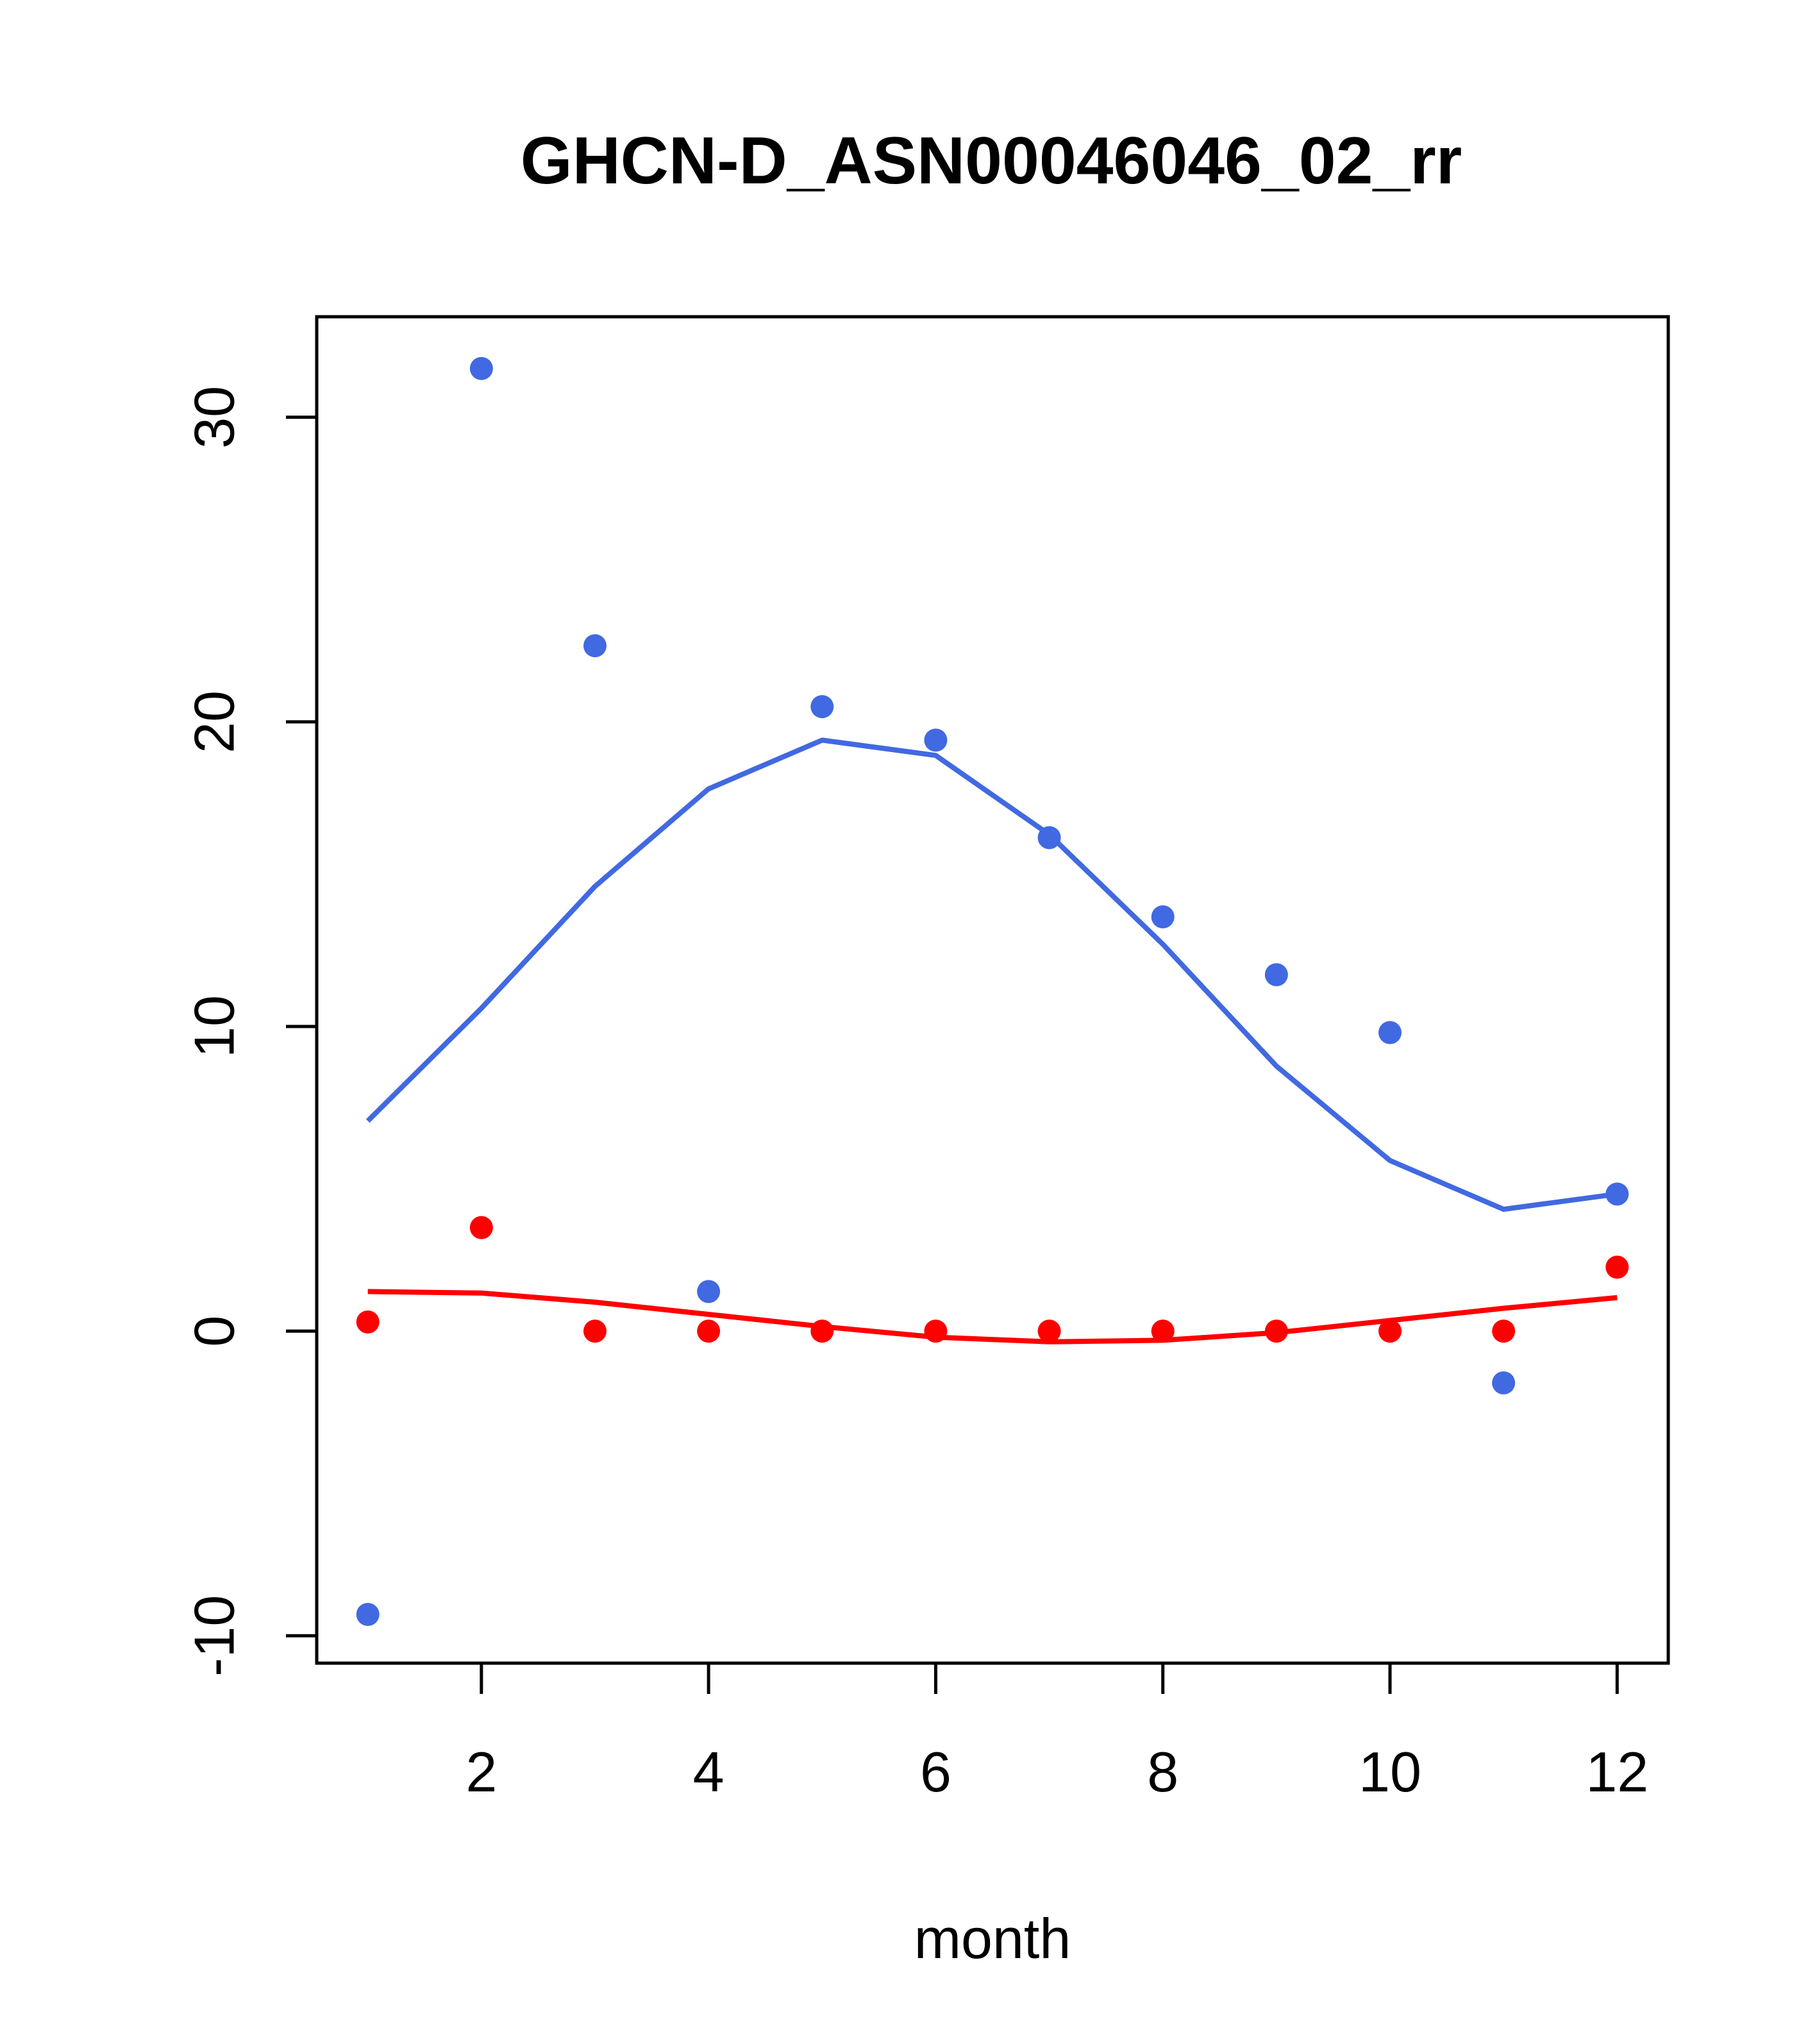 The width and height of the screenshot is (1817, 2044). I want to click on x-tick-label: 6, so click(935, 1772).